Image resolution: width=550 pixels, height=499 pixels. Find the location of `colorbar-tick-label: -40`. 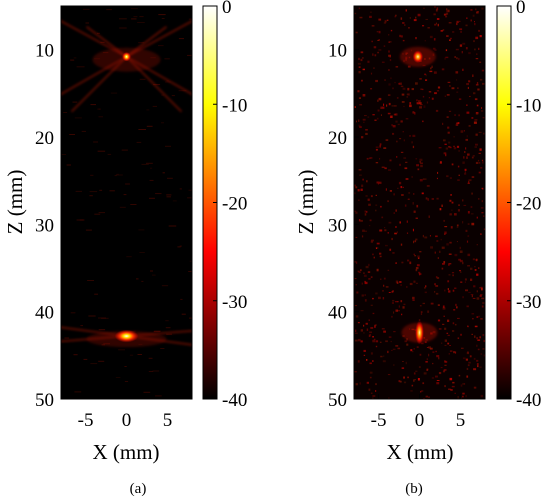

colorbar-tick-label: -40 is located at coordinates (234, 400).